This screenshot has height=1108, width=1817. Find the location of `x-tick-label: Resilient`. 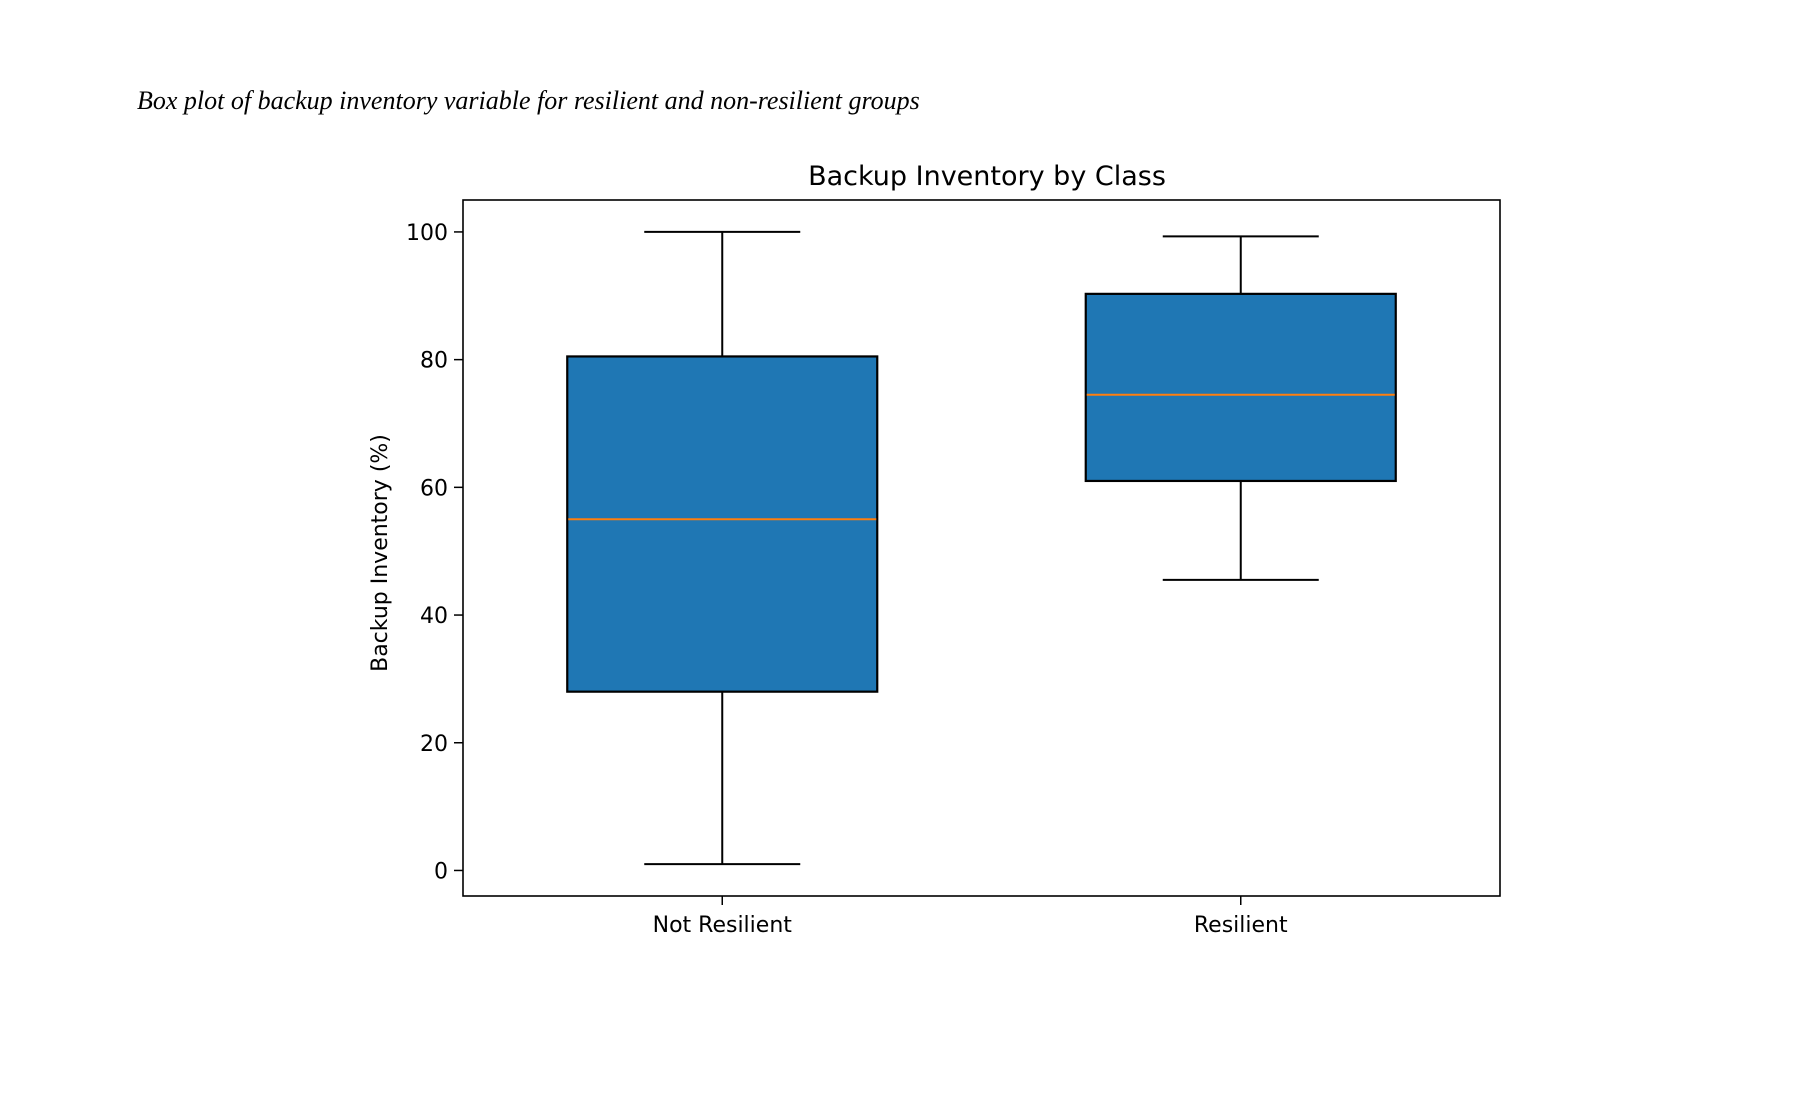

x-tick-label: Resilient is located at coordinates (1241, 925).